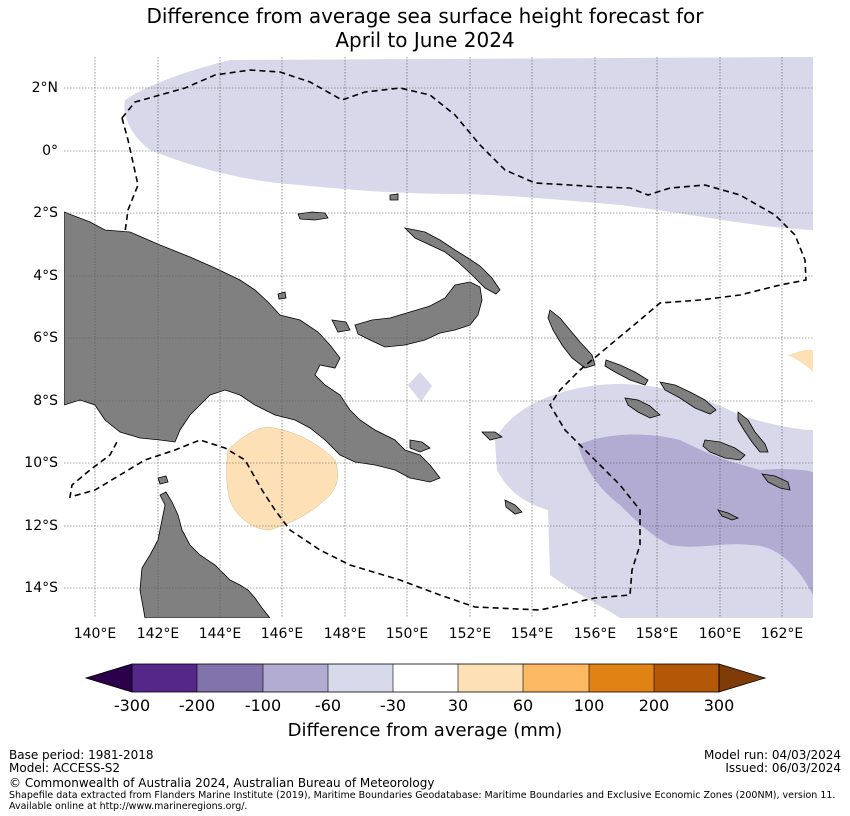 The image size is (850, 816). What do you see at coordinates (44, 88) in the screenshot?
I see `lat-tick-label: 2°N` at bounding box center [44, 88].